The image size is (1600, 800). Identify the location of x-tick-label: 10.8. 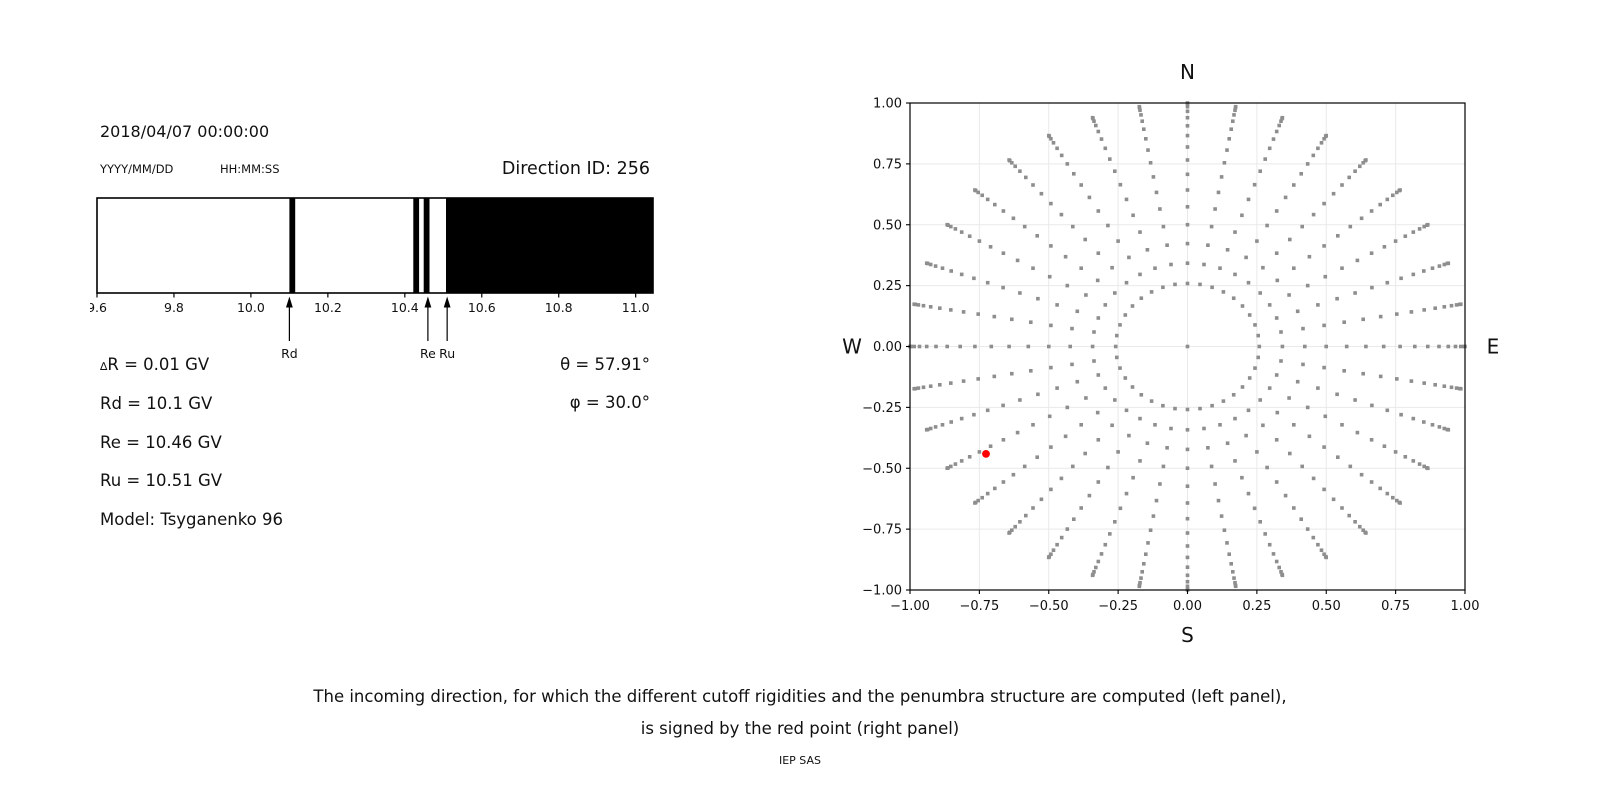
(559, 307).